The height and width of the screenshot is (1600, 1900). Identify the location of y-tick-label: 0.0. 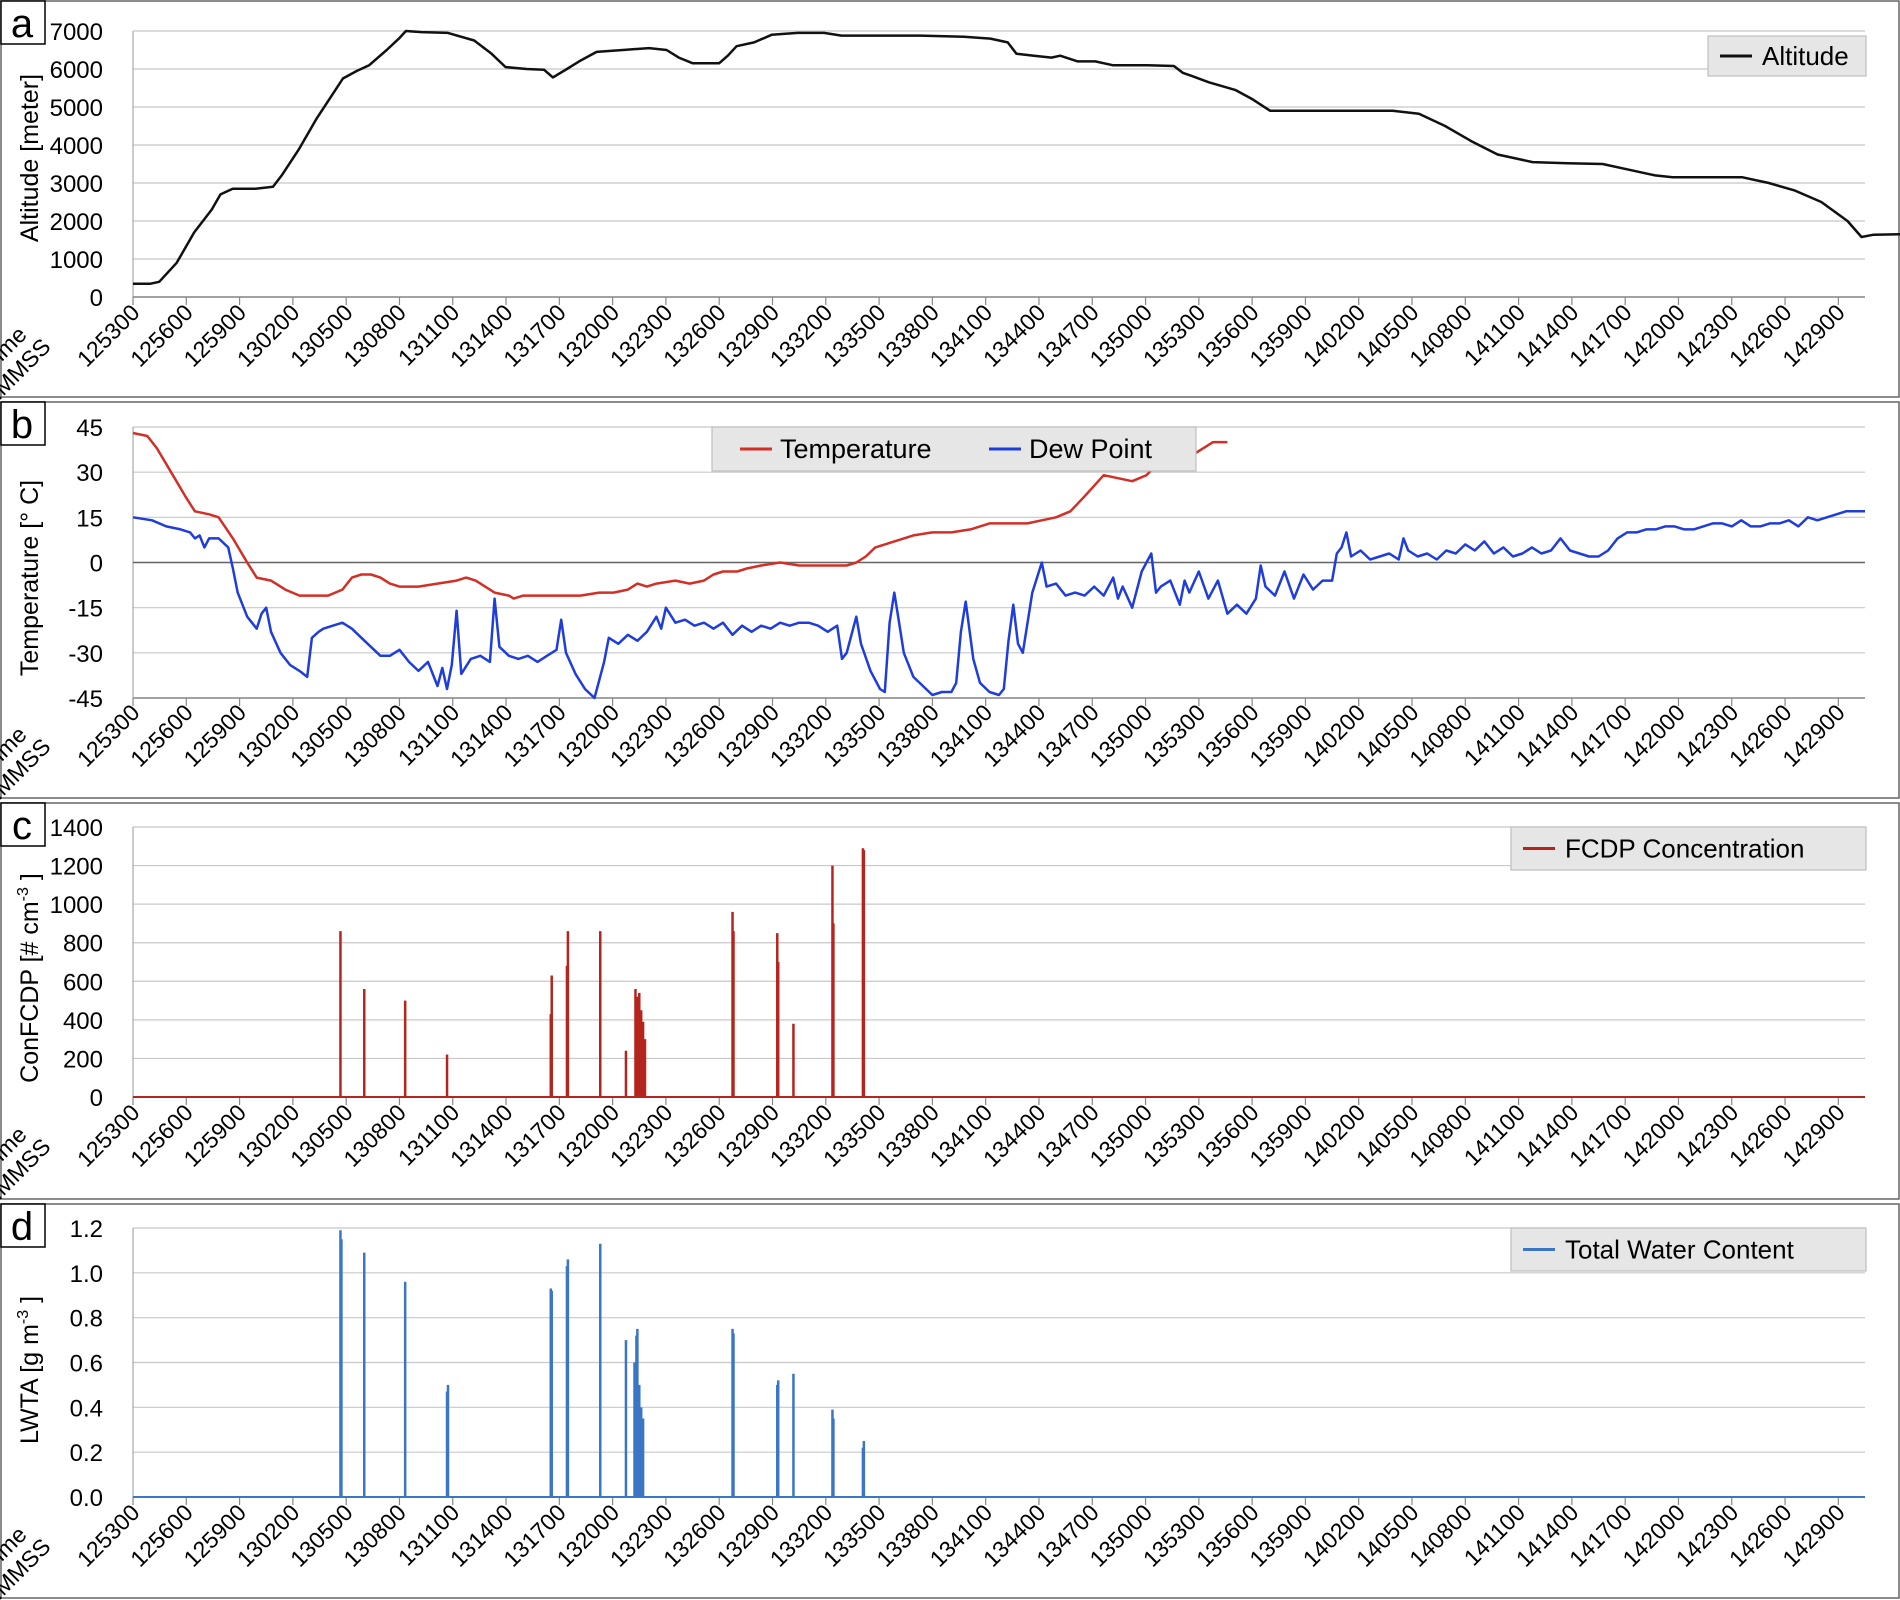
(86, 1498).